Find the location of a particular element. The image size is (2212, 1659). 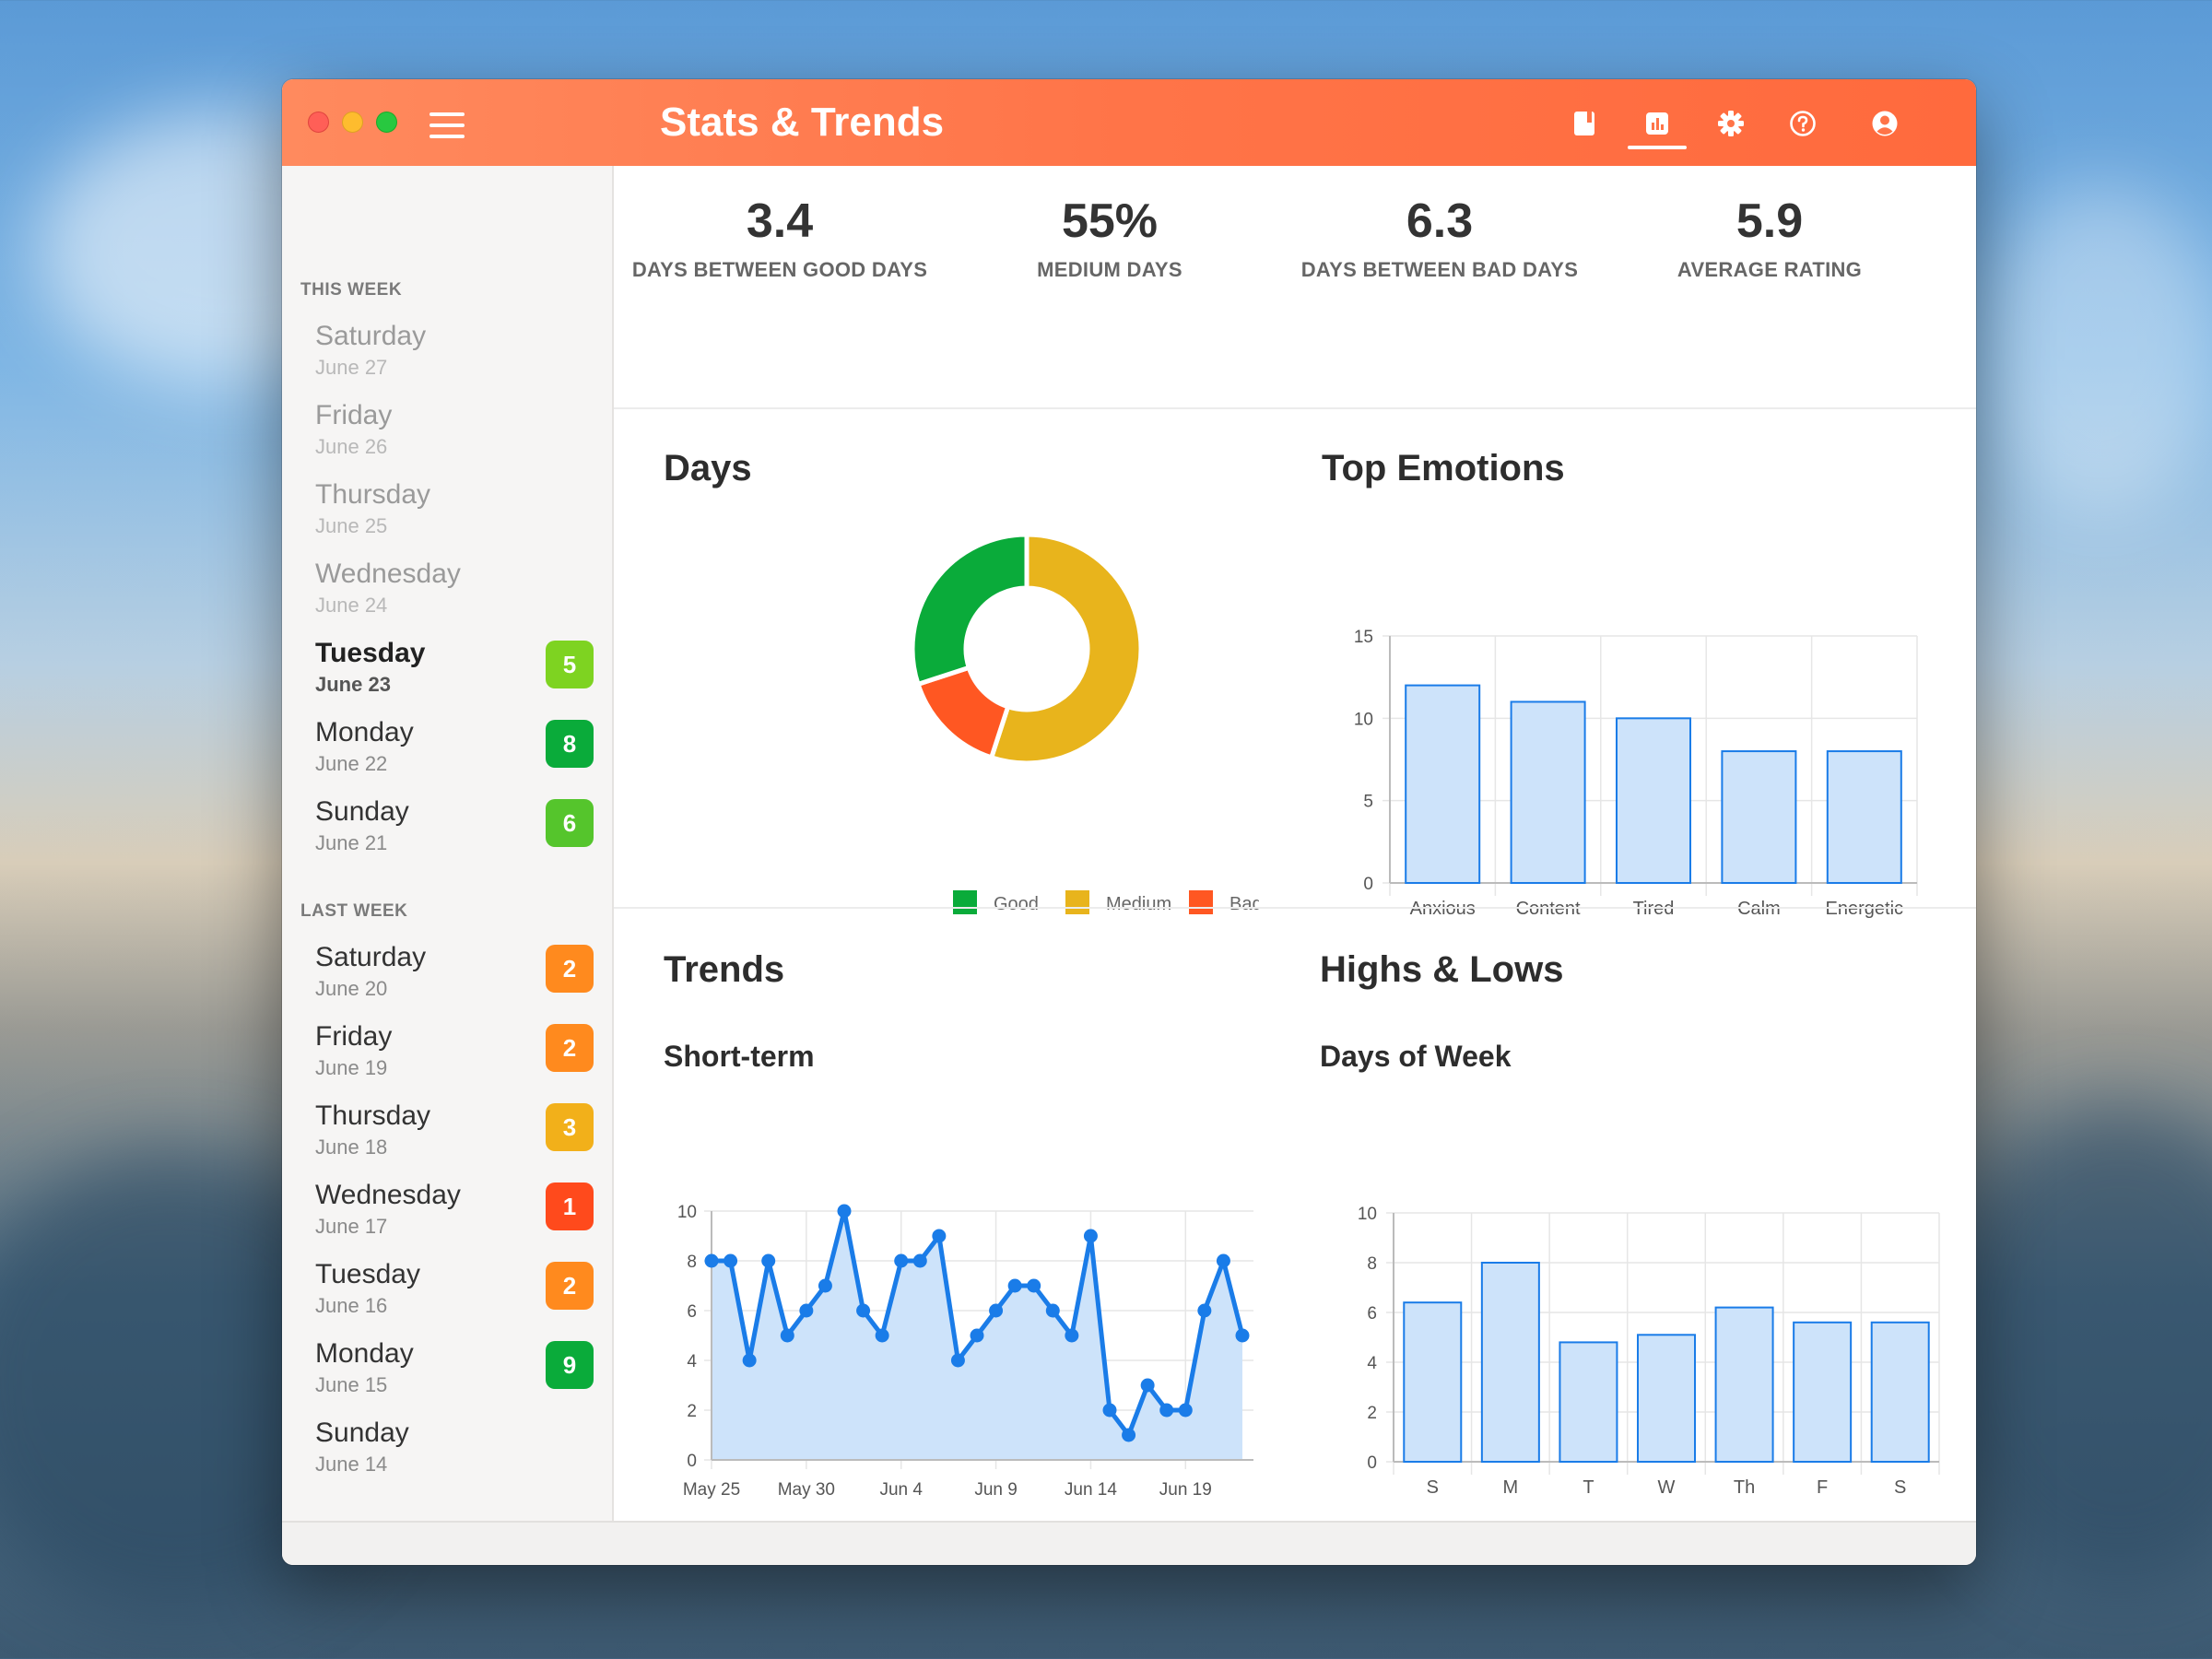

day-date: June 18 is located at coordinates (351, 1147).